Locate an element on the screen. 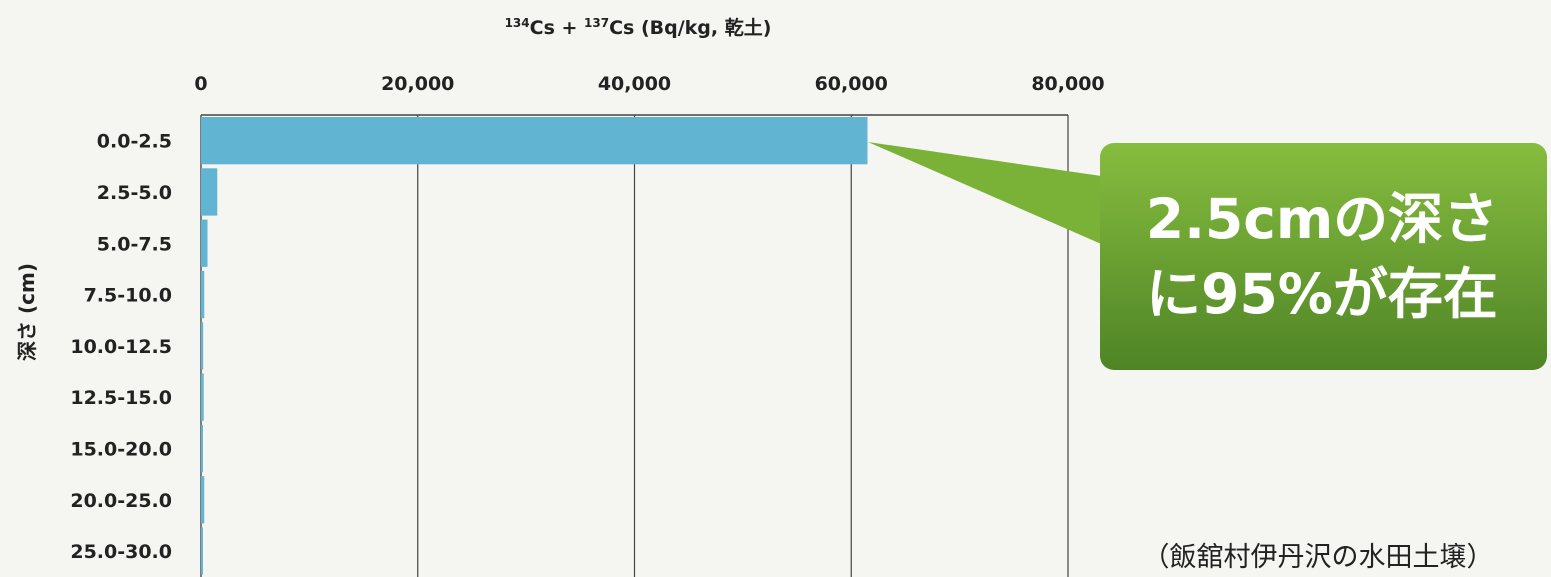 The height and width of the screenshot is (577, 1551). category-label: 12.5-15.0 is located at coordinates (121, 398).